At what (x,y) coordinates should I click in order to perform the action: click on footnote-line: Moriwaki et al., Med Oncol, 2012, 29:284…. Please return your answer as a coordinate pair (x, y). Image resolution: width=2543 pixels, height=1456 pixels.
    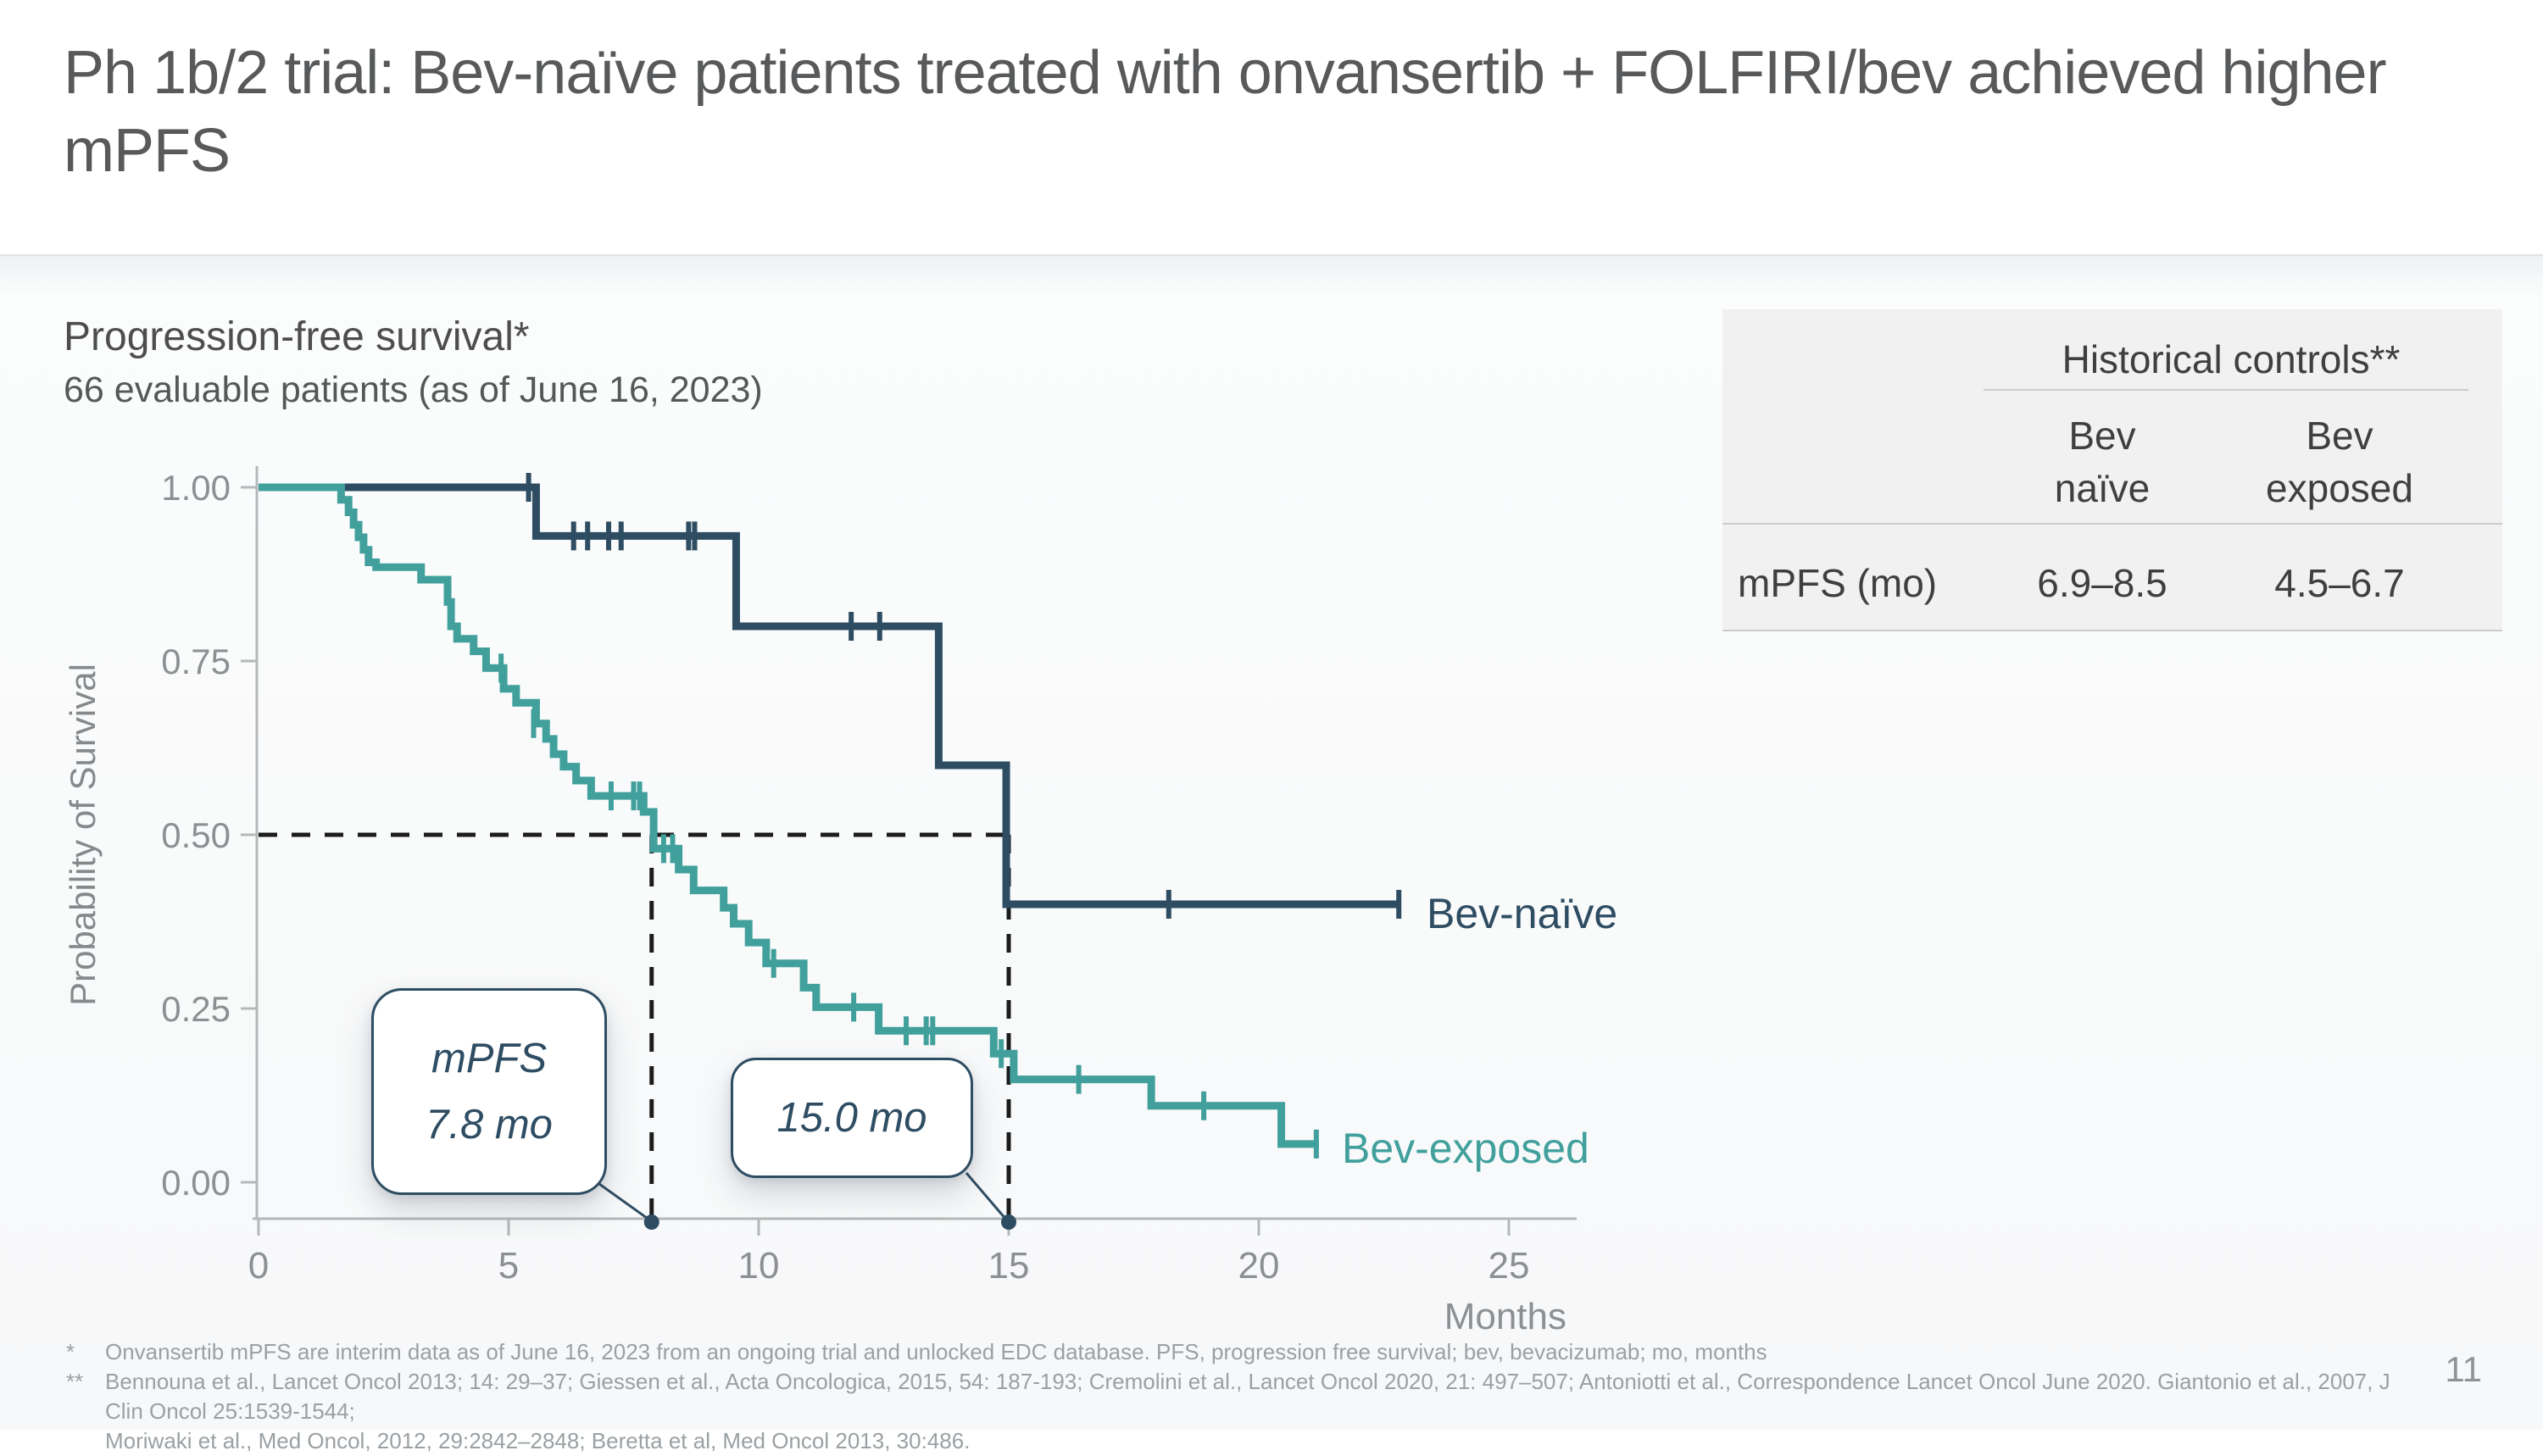
    Looking at the image, I should click on (538, 1441).